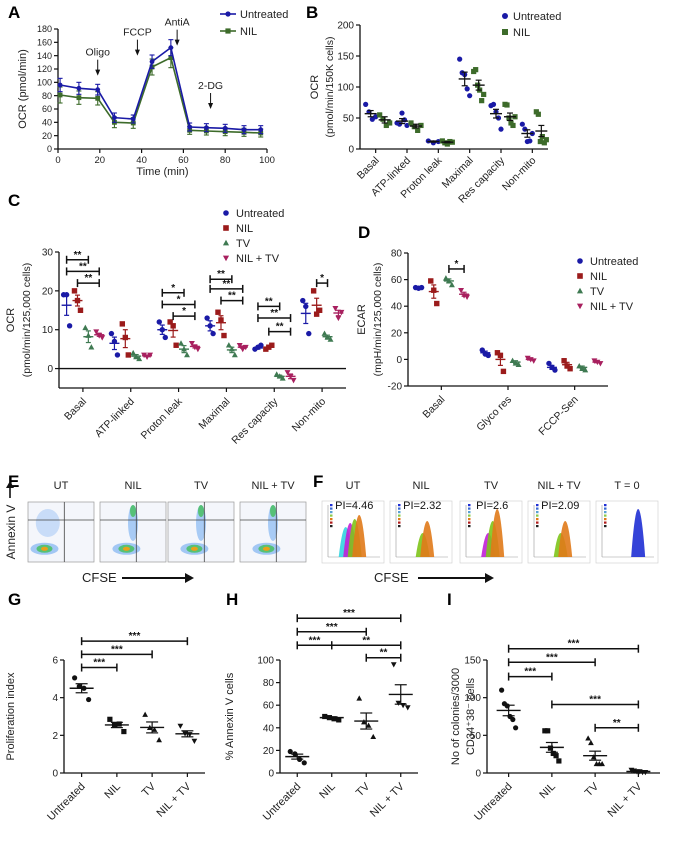  I want to click on panel-d-y-tick-label: 0, so click(399, 360).